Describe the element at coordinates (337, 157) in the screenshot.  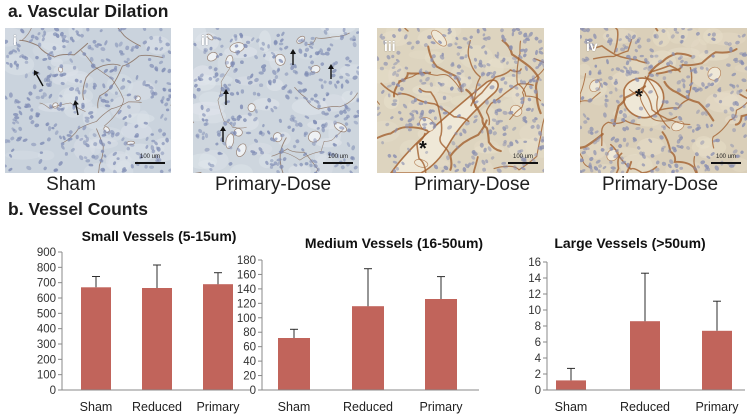
I see `scale-bar-label: 100 um` at that location.